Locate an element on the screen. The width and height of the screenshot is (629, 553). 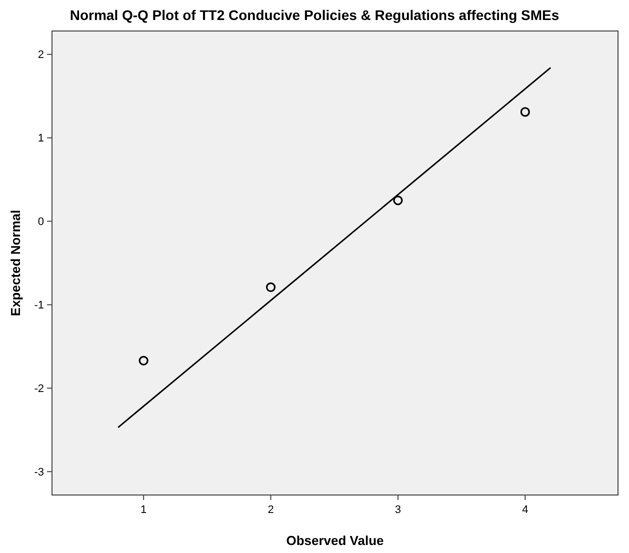
y-tick-label: 2 is located at coordinates (41, 55).